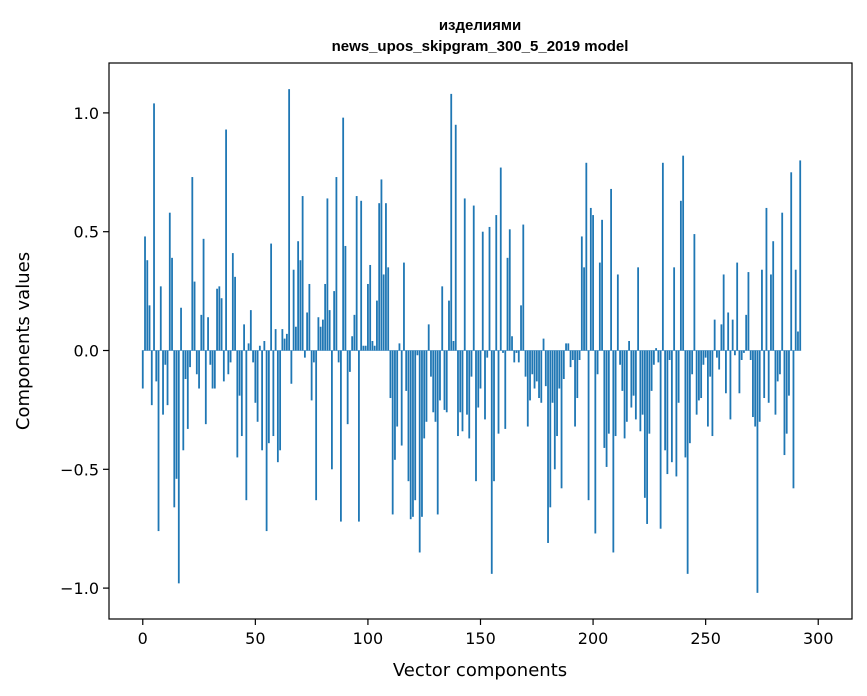 The height and width of the screenshot is (696, 867). I want to click on chart-title-line1: изделиями, so click(480, 25).